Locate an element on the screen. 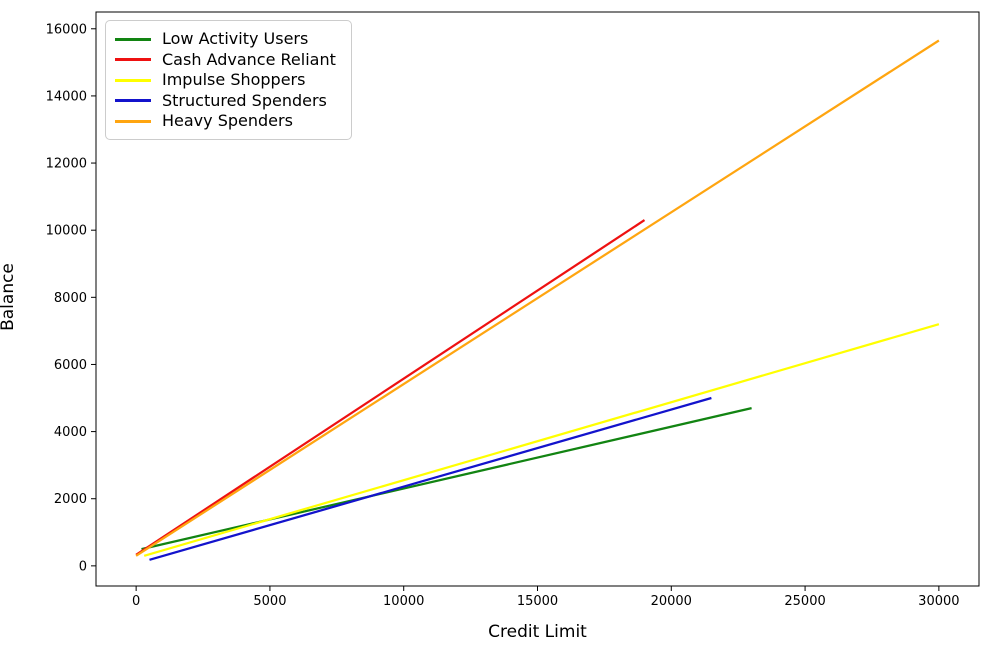 The height and width of the screenshot is (653, 988). x-tick-label: 25000 is located at coordinates (804, 601).